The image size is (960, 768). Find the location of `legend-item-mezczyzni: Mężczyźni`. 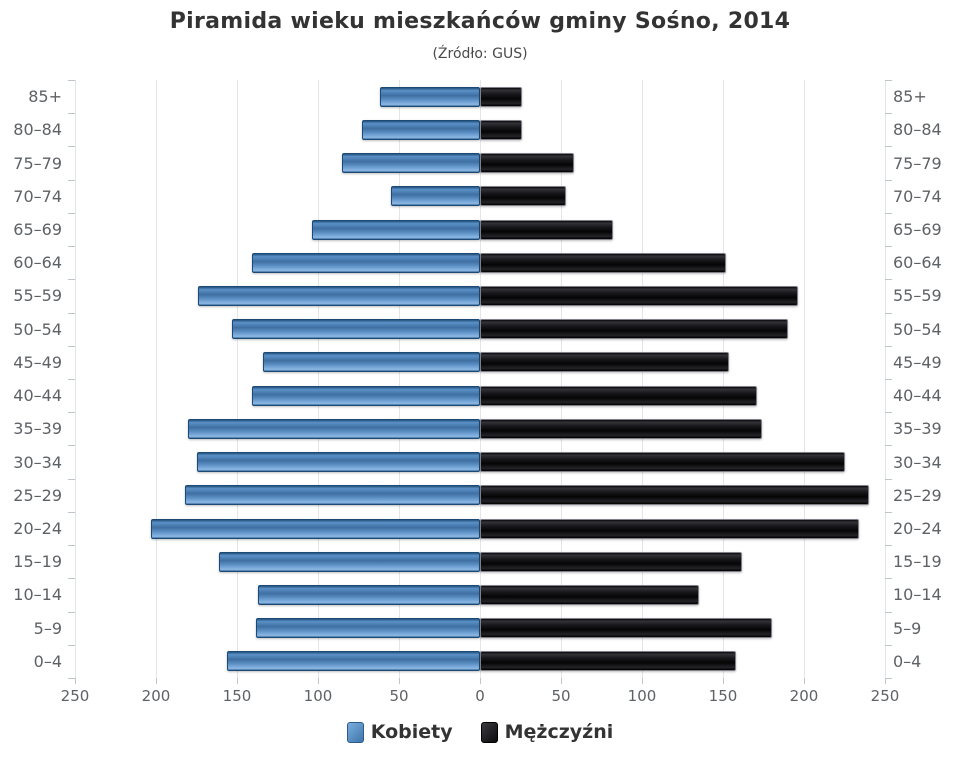

legend-item-mezczyzni: Mężczyźni is located at coordinates (547, 732).